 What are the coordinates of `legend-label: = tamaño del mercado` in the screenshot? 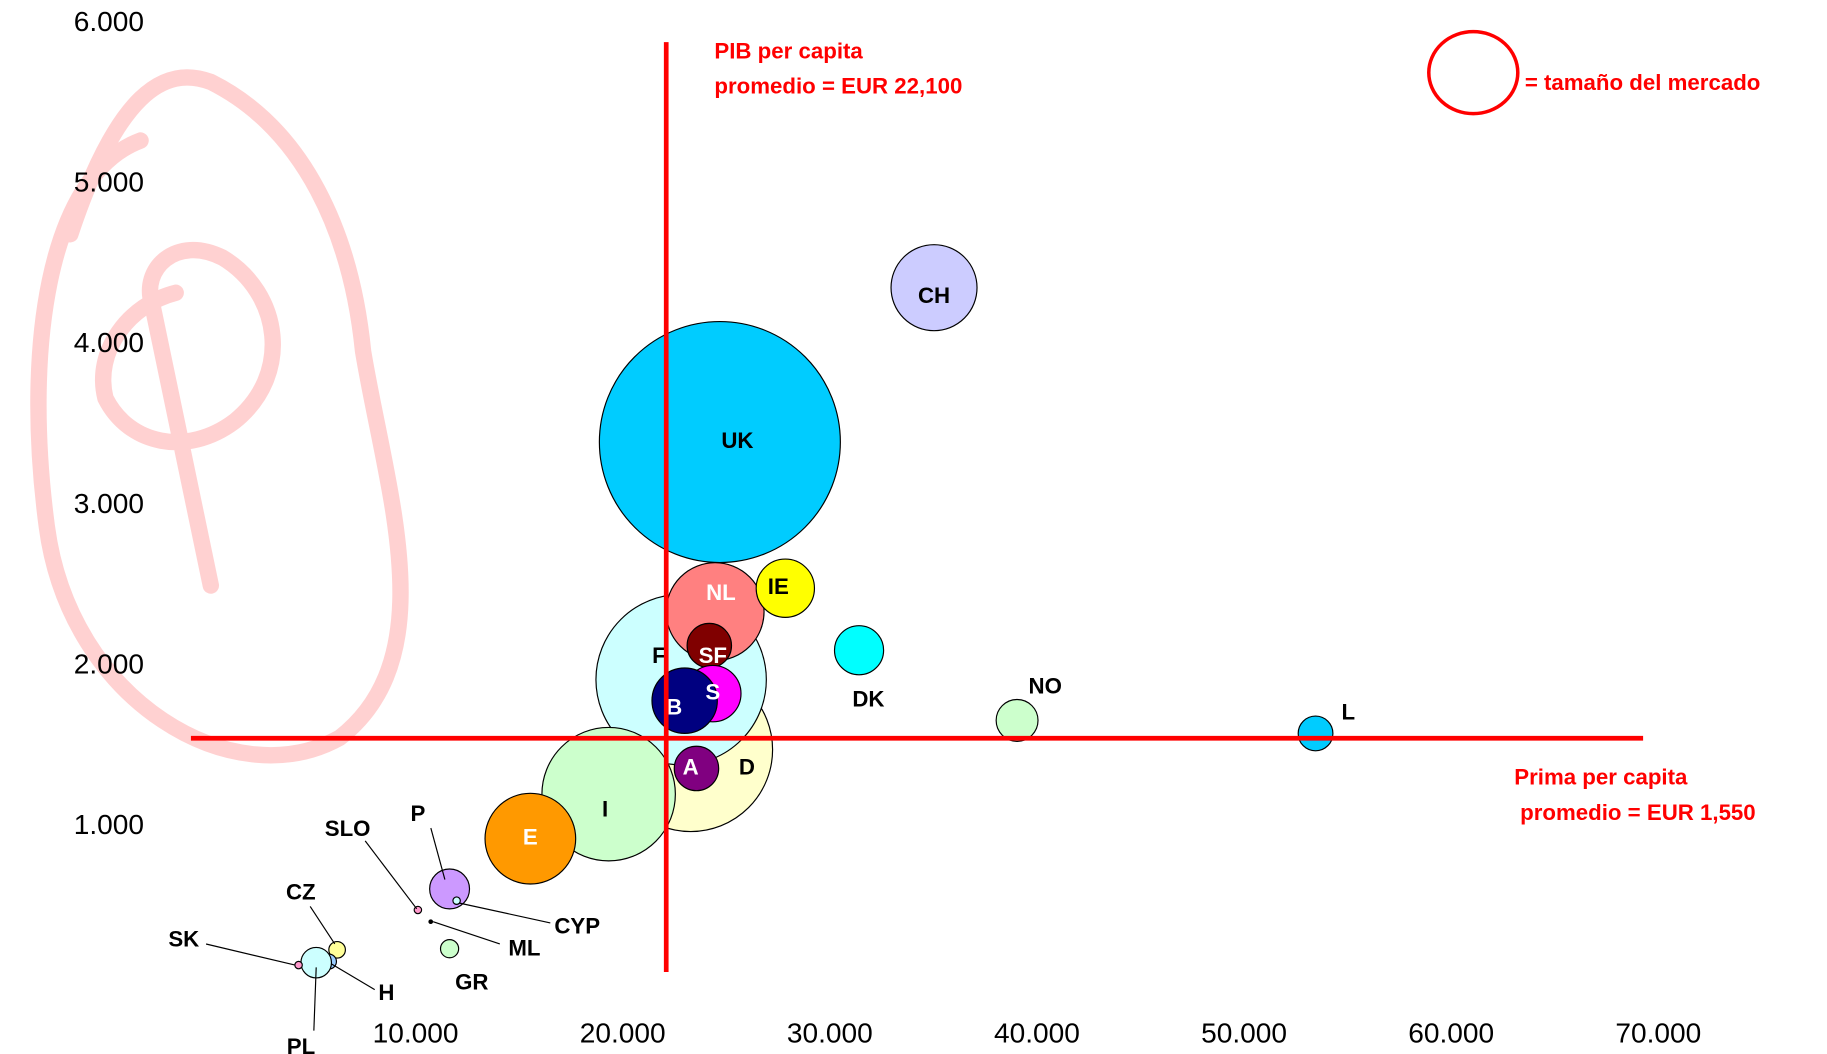 It's located at (1643, 82).